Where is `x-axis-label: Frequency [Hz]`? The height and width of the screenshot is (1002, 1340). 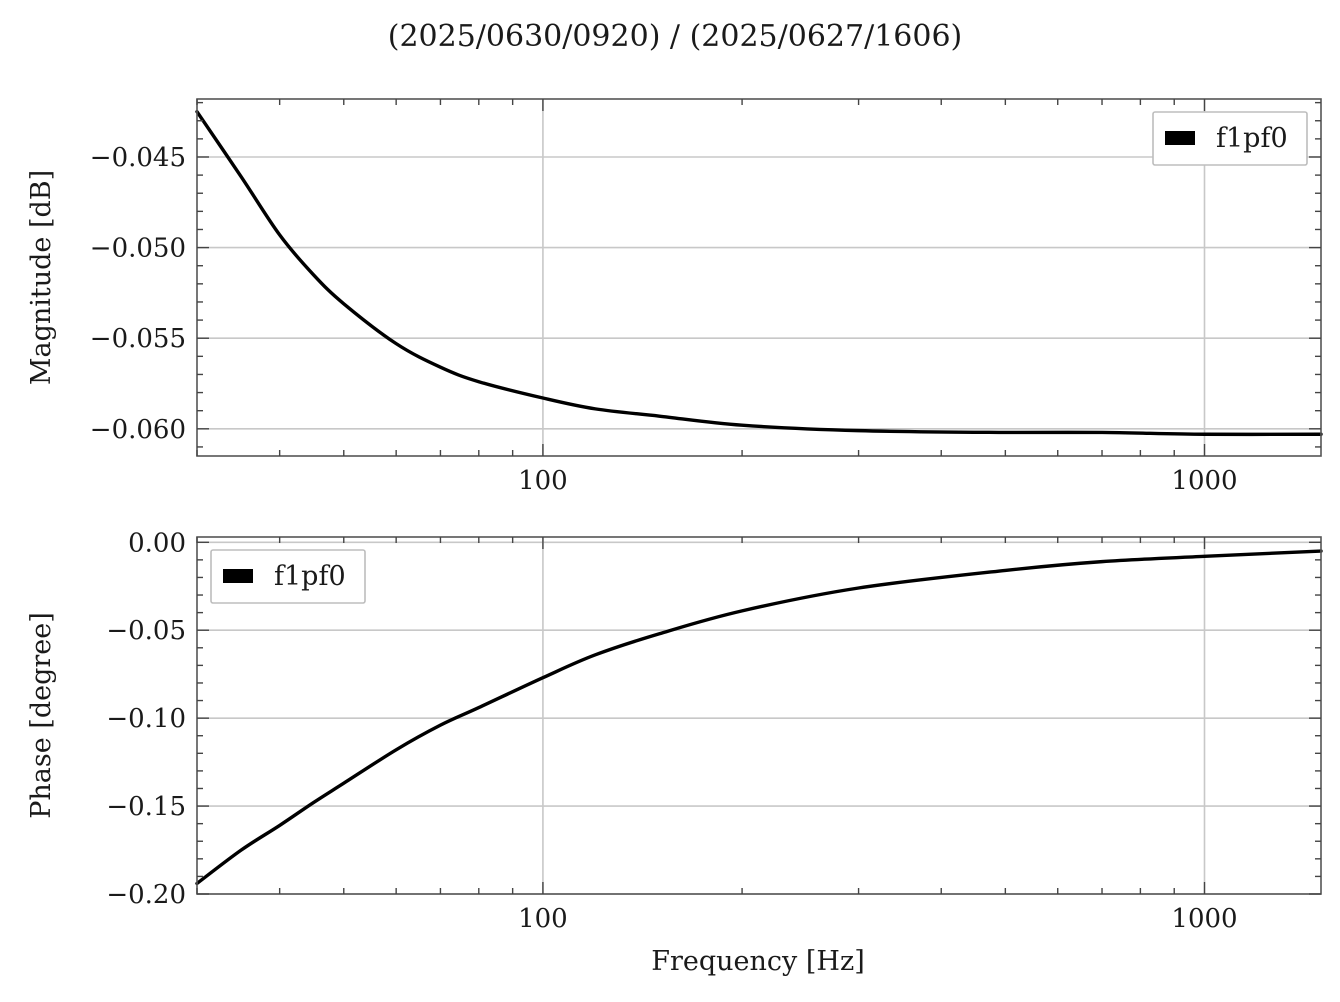 x-axis-label: Frequency [Hz] is located at coordinates (757, 961).